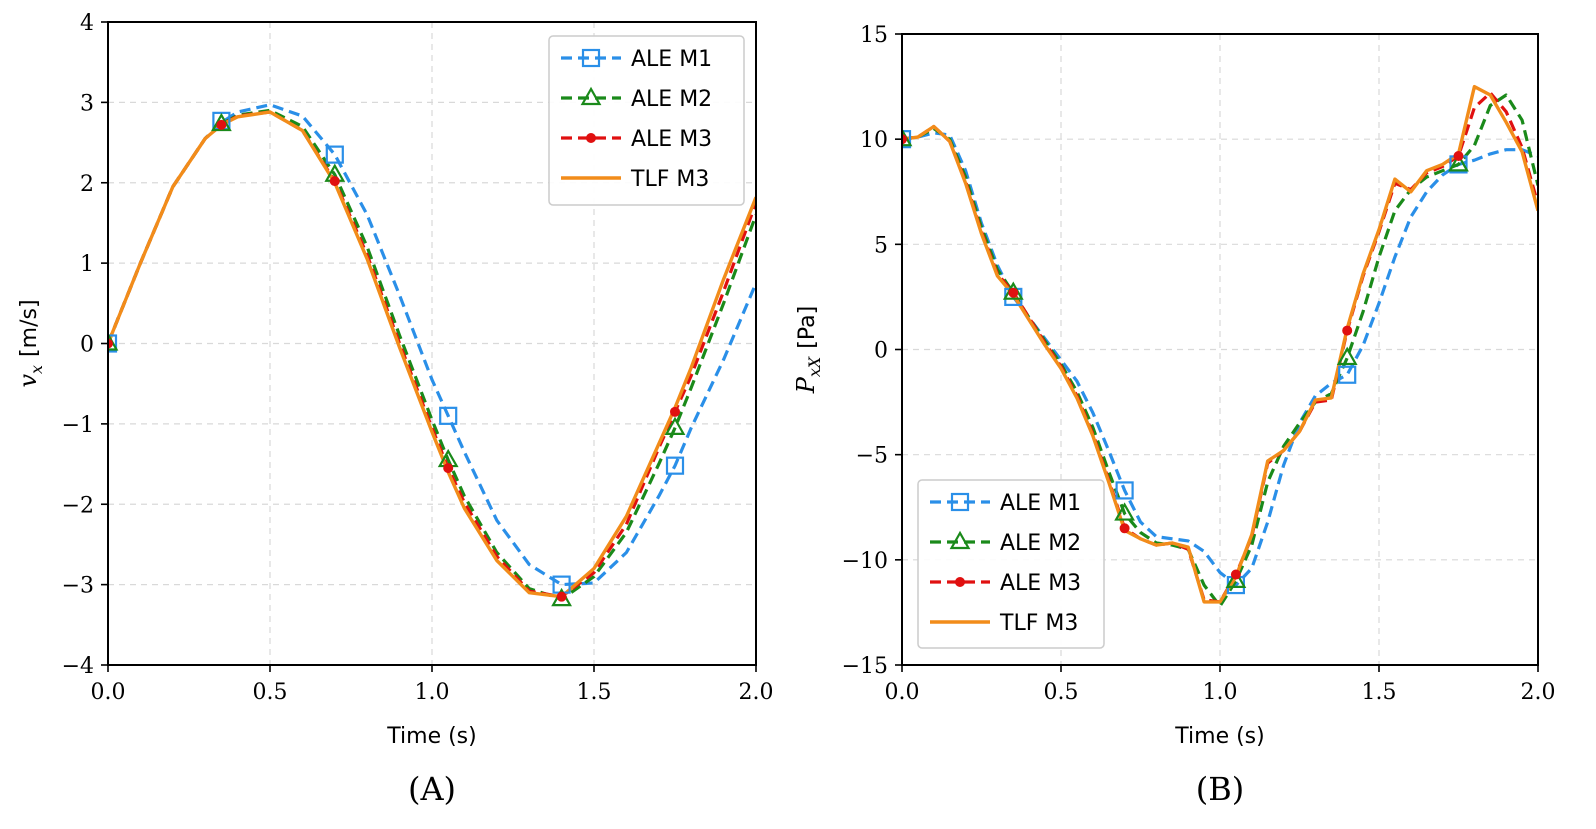 This screenshot has height=829, width=1596. What do you see at coordinates (78, 425) in the screenshot?
I see `y-tick-label: −1` at bounding box center [78, 425].